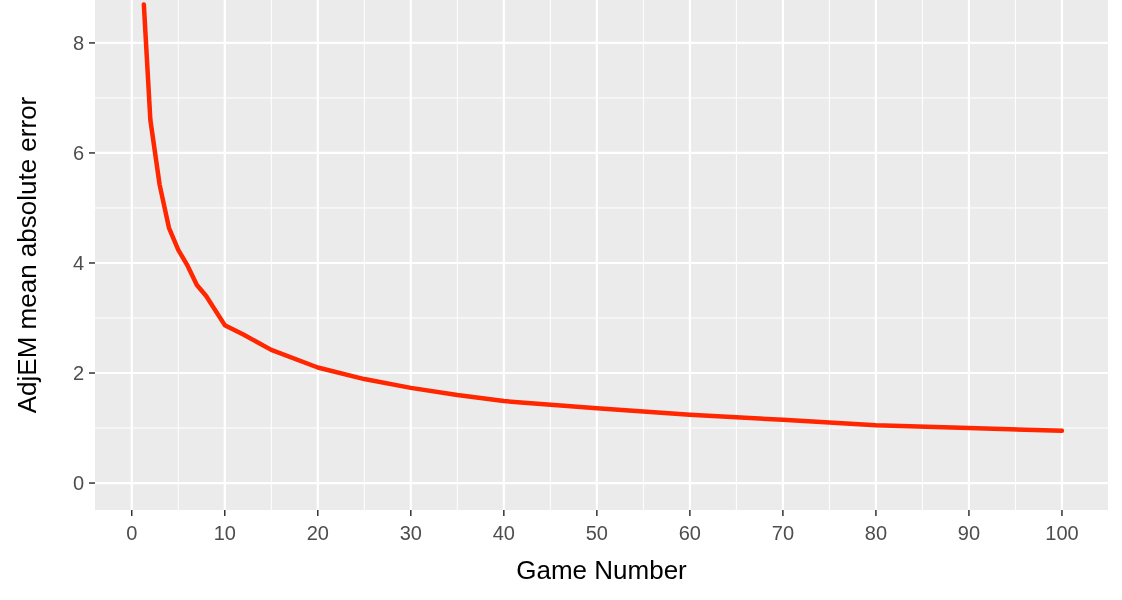  What do you see at coordinates (596, 533) in the screenshot?
I see `x-tick-label: 50` at bounding box center [596, 533].